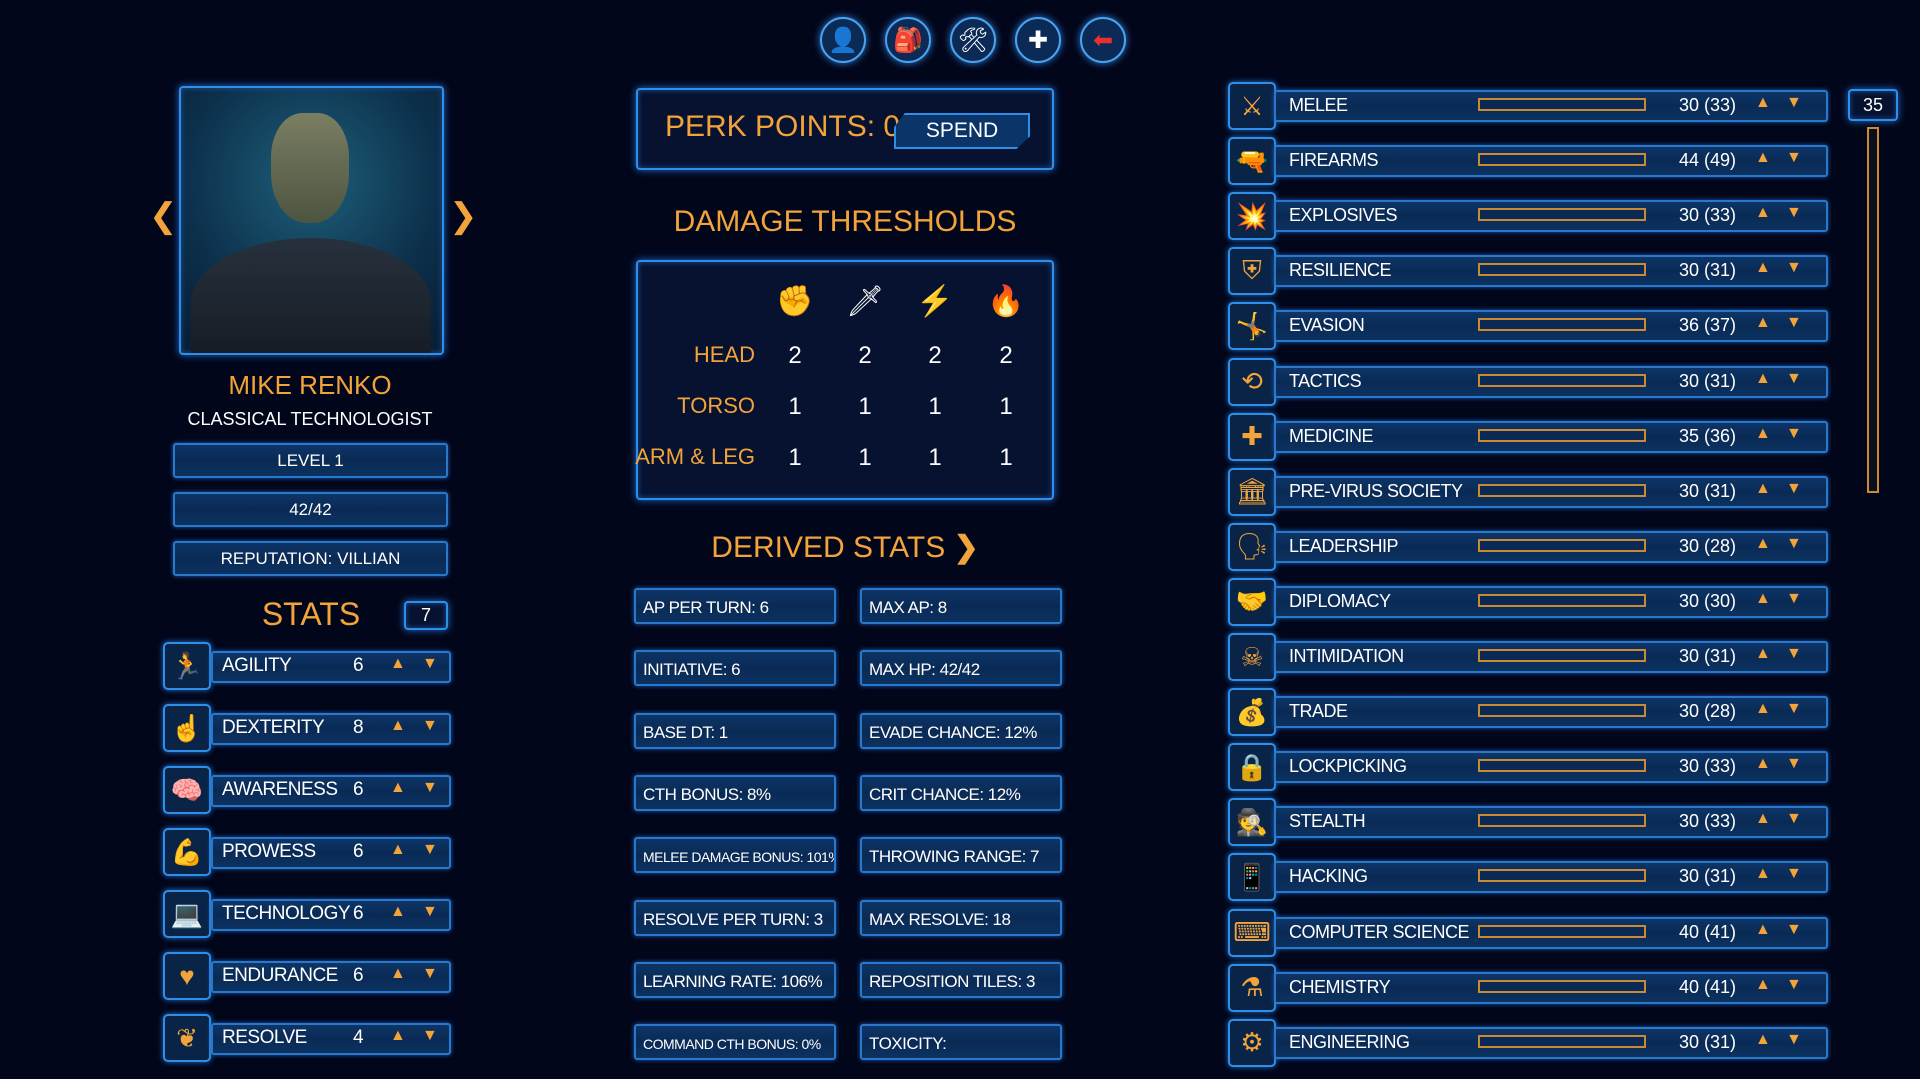  What do you see at coordinates (1707, 1041) in the screenshot?
I see `skill-value: 30 (31)` at bounding box center [1707, 1041].